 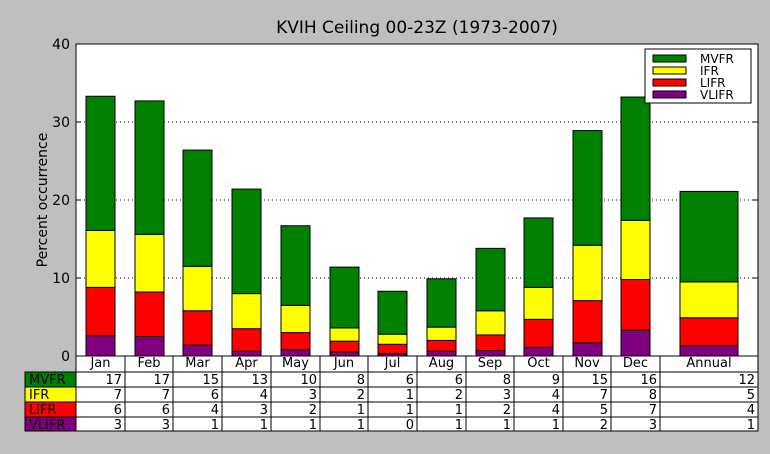 What do you see at coordinates (712, 83) in the screenshot?
I see `legend-label-lifr: LIFR` at bounding box center [712, 83].